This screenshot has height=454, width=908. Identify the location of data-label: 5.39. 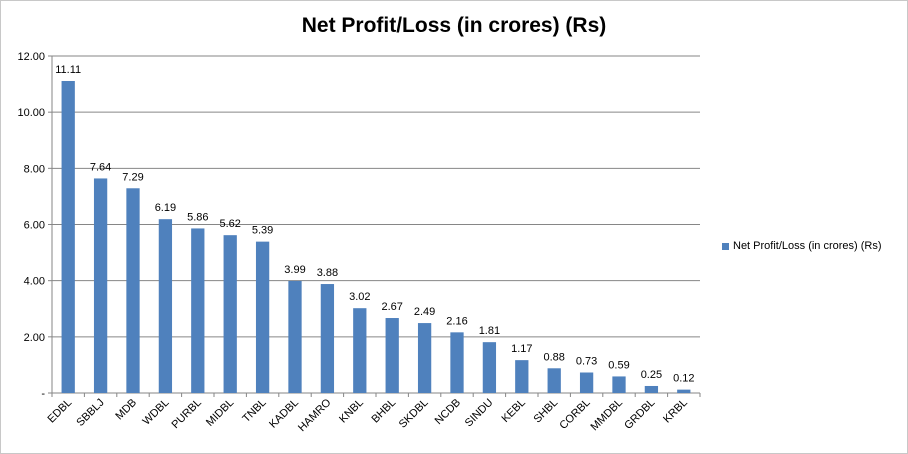
(262, 231).